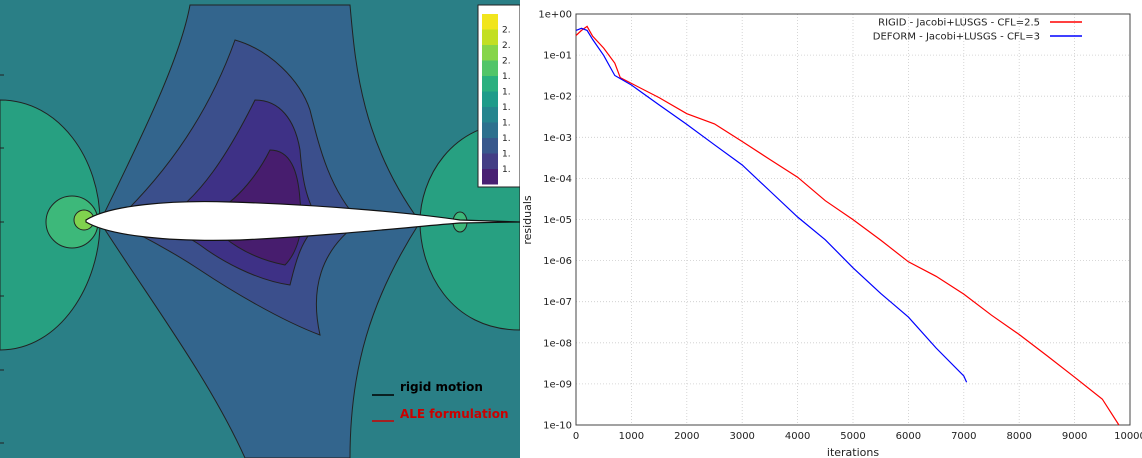 This screenshot has width=1142, height=458. I want to click on legend-entry-label: RIGID - Jacobi+LUSGS - CFL=2.5, so click(959, 23).